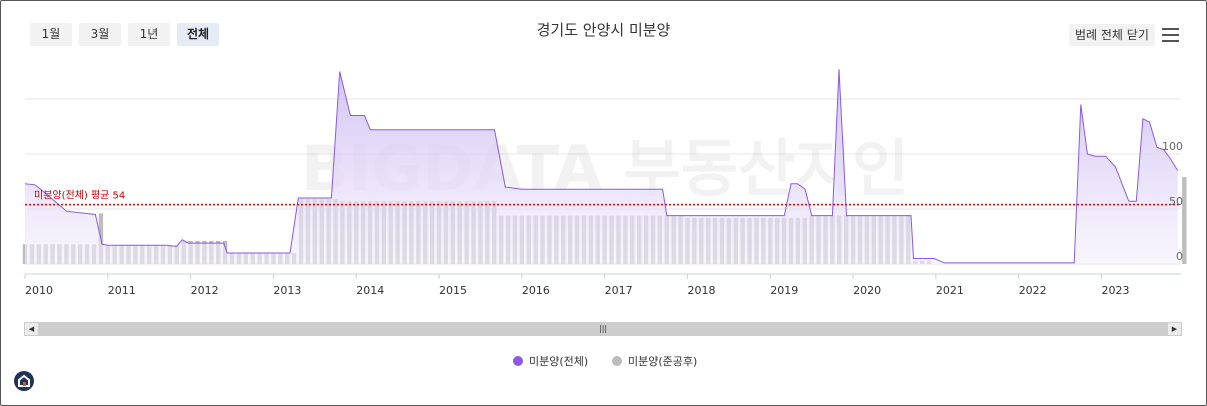 This screenshot has width=1207, height=406. I want to click on legend-label-completed: 미분양(준공후), so click(663, 361).